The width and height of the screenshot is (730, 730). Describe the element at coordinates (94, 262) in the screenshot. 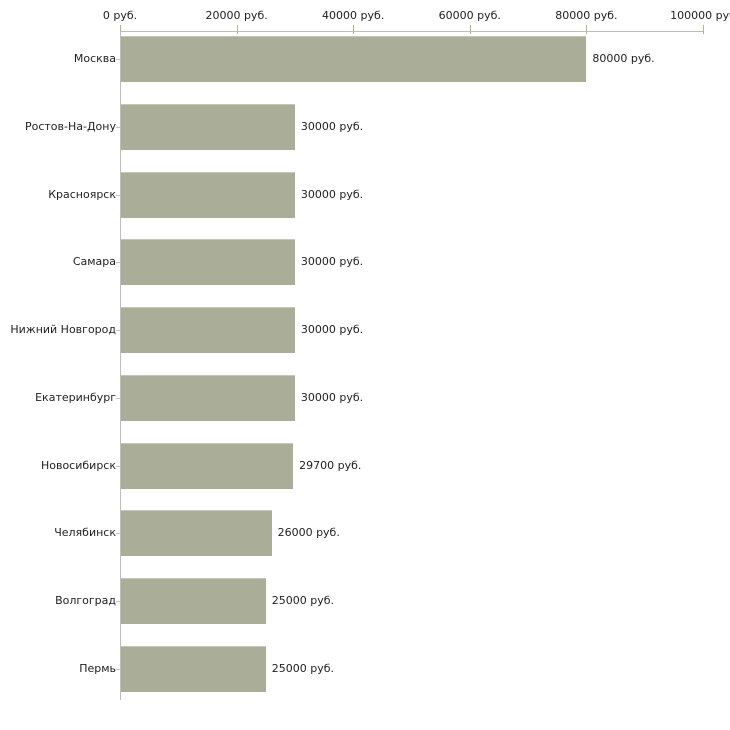

I see `category-label: Самара` at that location.